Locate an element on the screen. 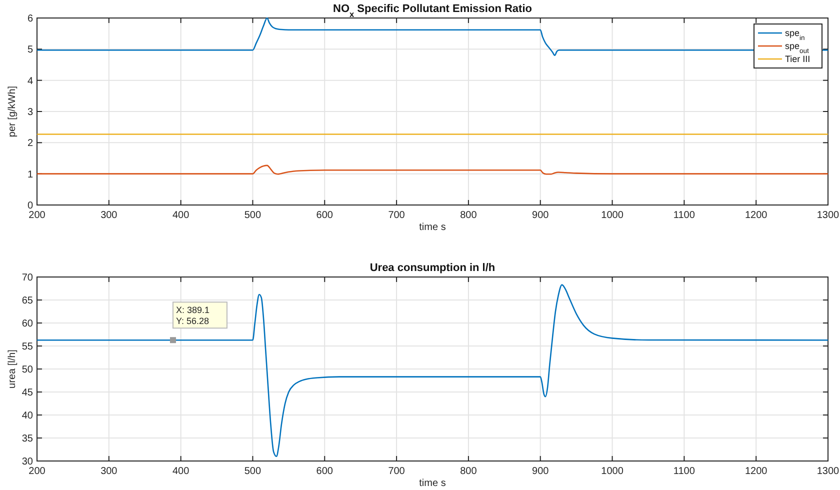  y-tick-label: 3 is located at coordinates (30, 112).